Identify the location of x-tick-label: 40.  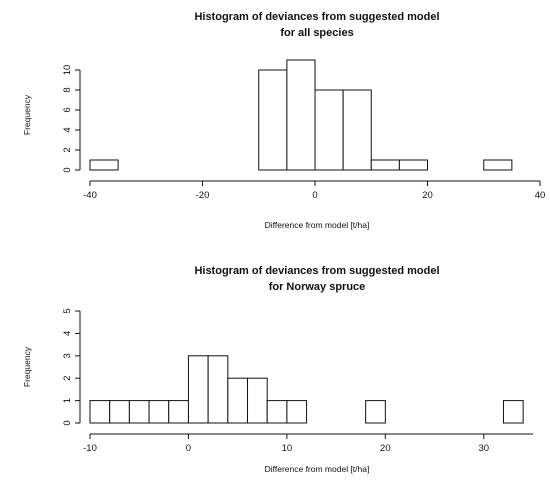
(540, 195).